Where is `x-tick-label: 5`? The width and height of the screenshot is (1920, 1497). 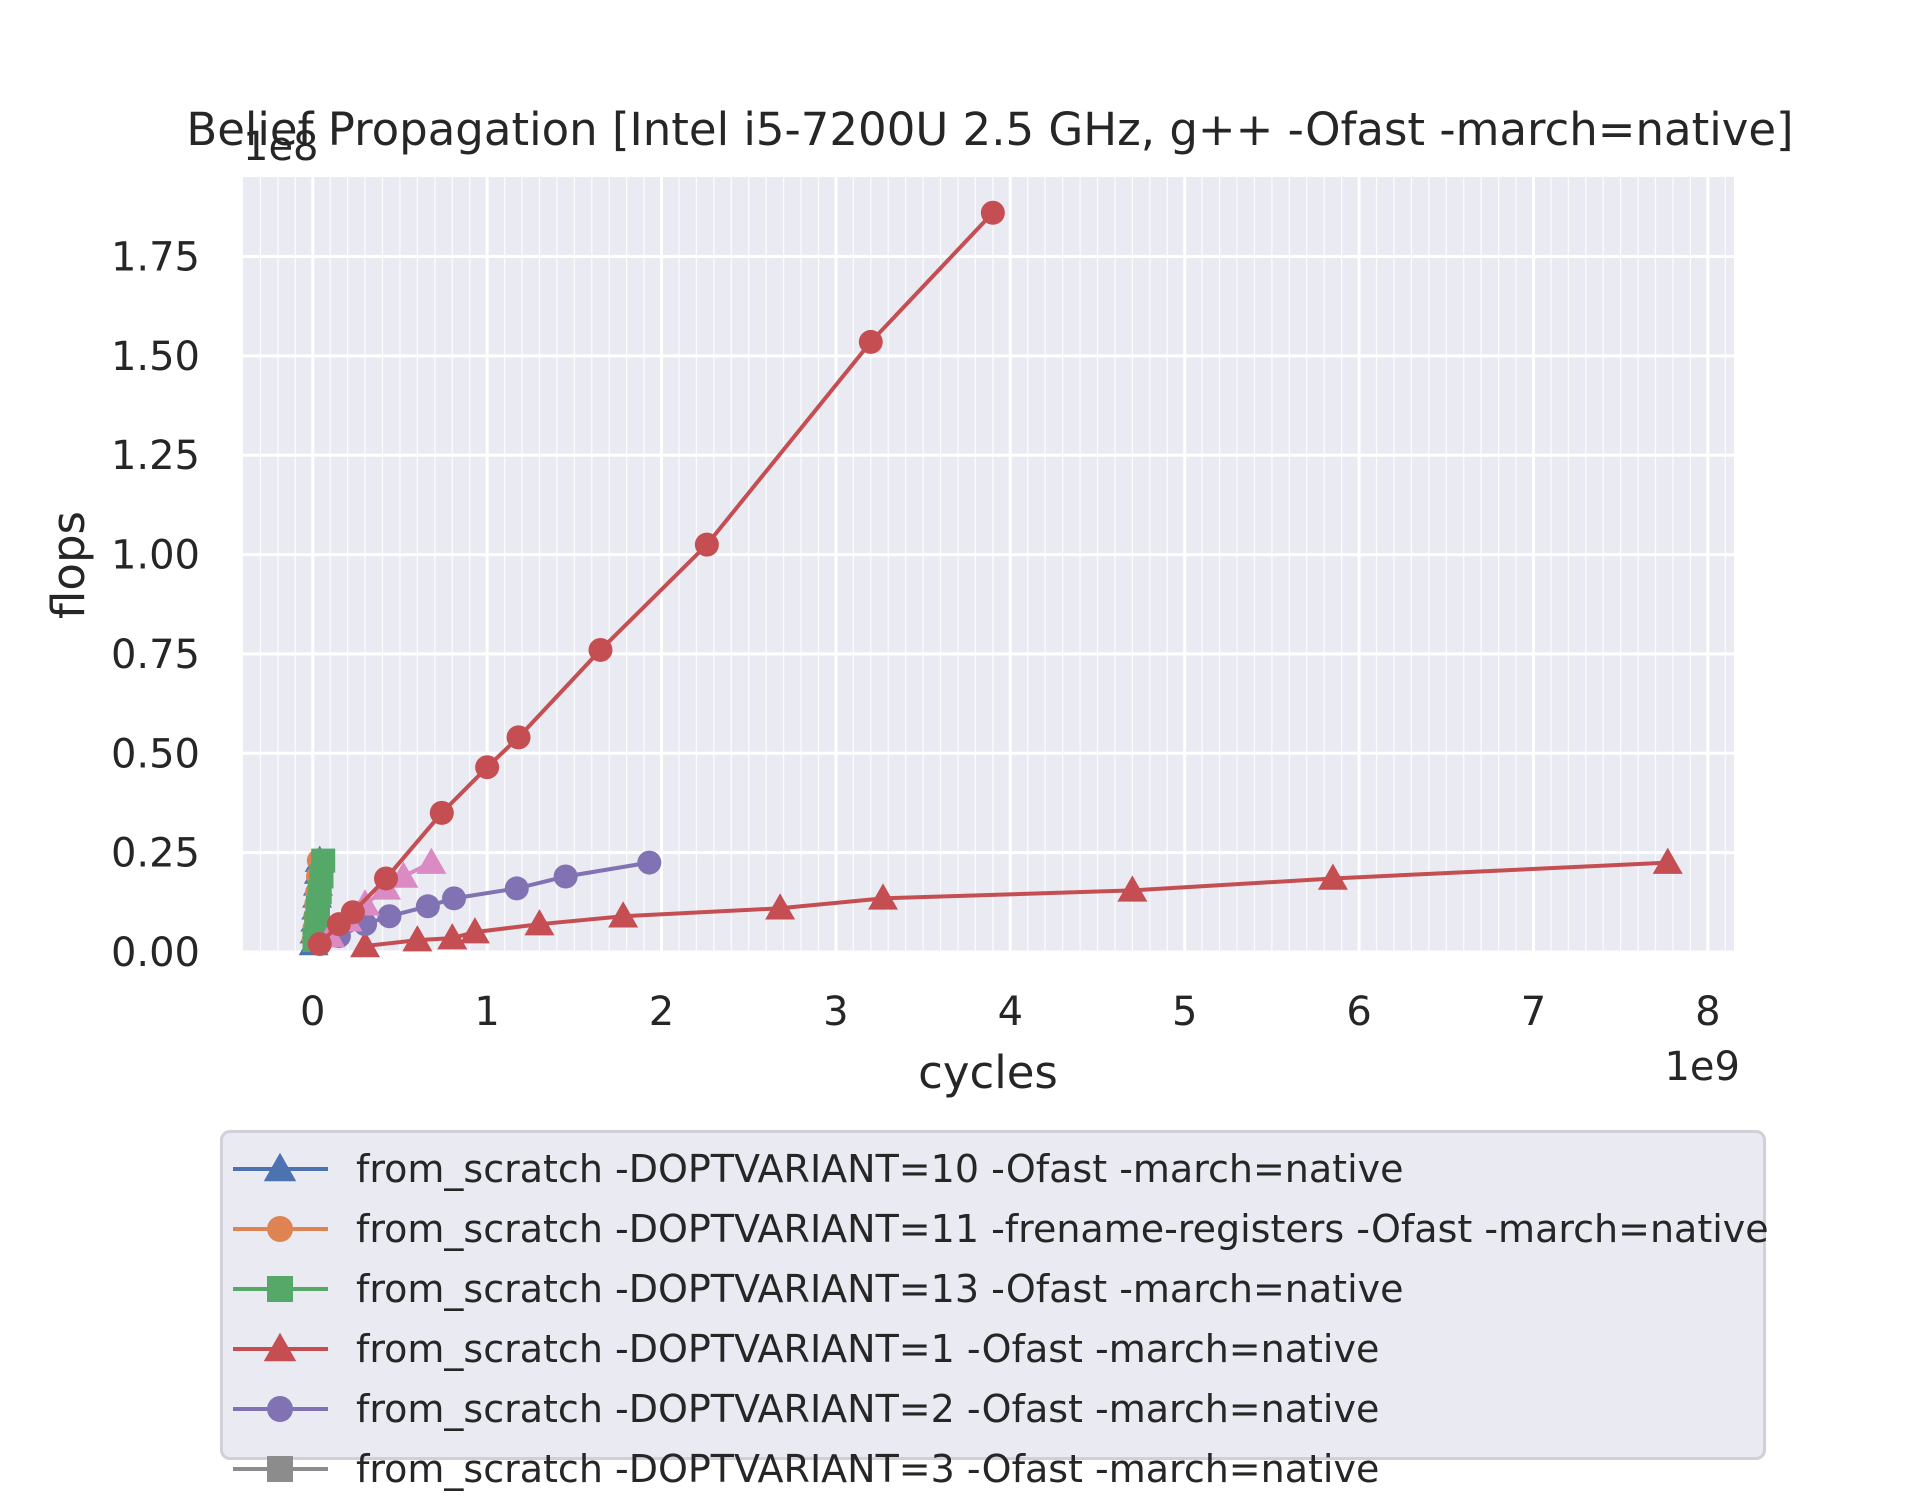 x-tick-label: 5 is located at coordinates (1184, 1012).